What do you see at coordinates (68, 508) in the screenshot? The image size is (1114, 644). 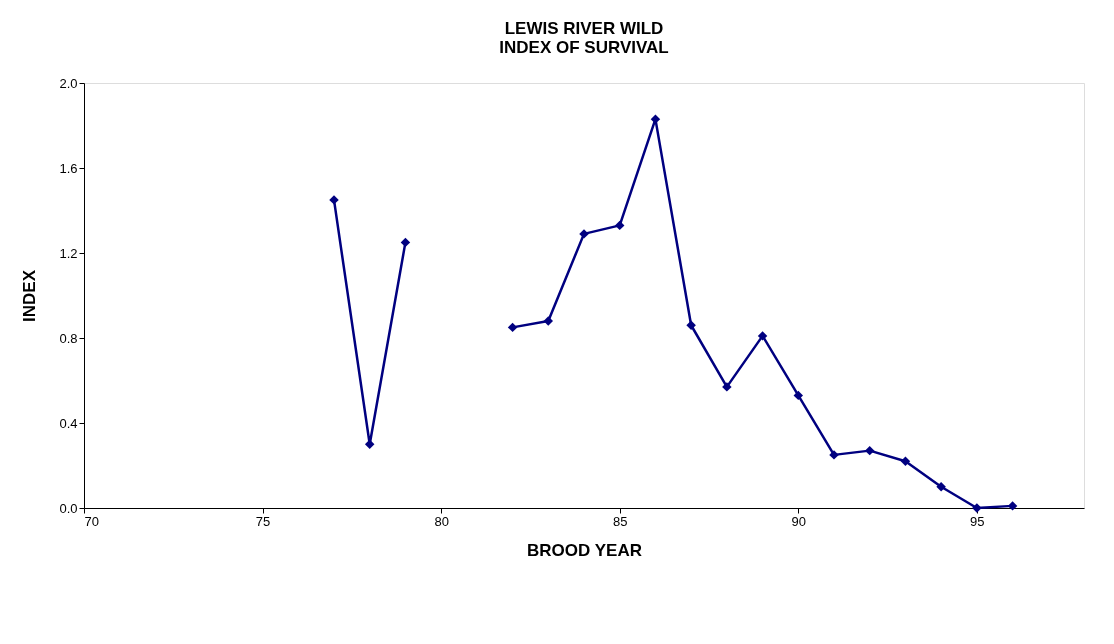 I see `y-tick-label: 0.0` at bounding box center [68, 508].